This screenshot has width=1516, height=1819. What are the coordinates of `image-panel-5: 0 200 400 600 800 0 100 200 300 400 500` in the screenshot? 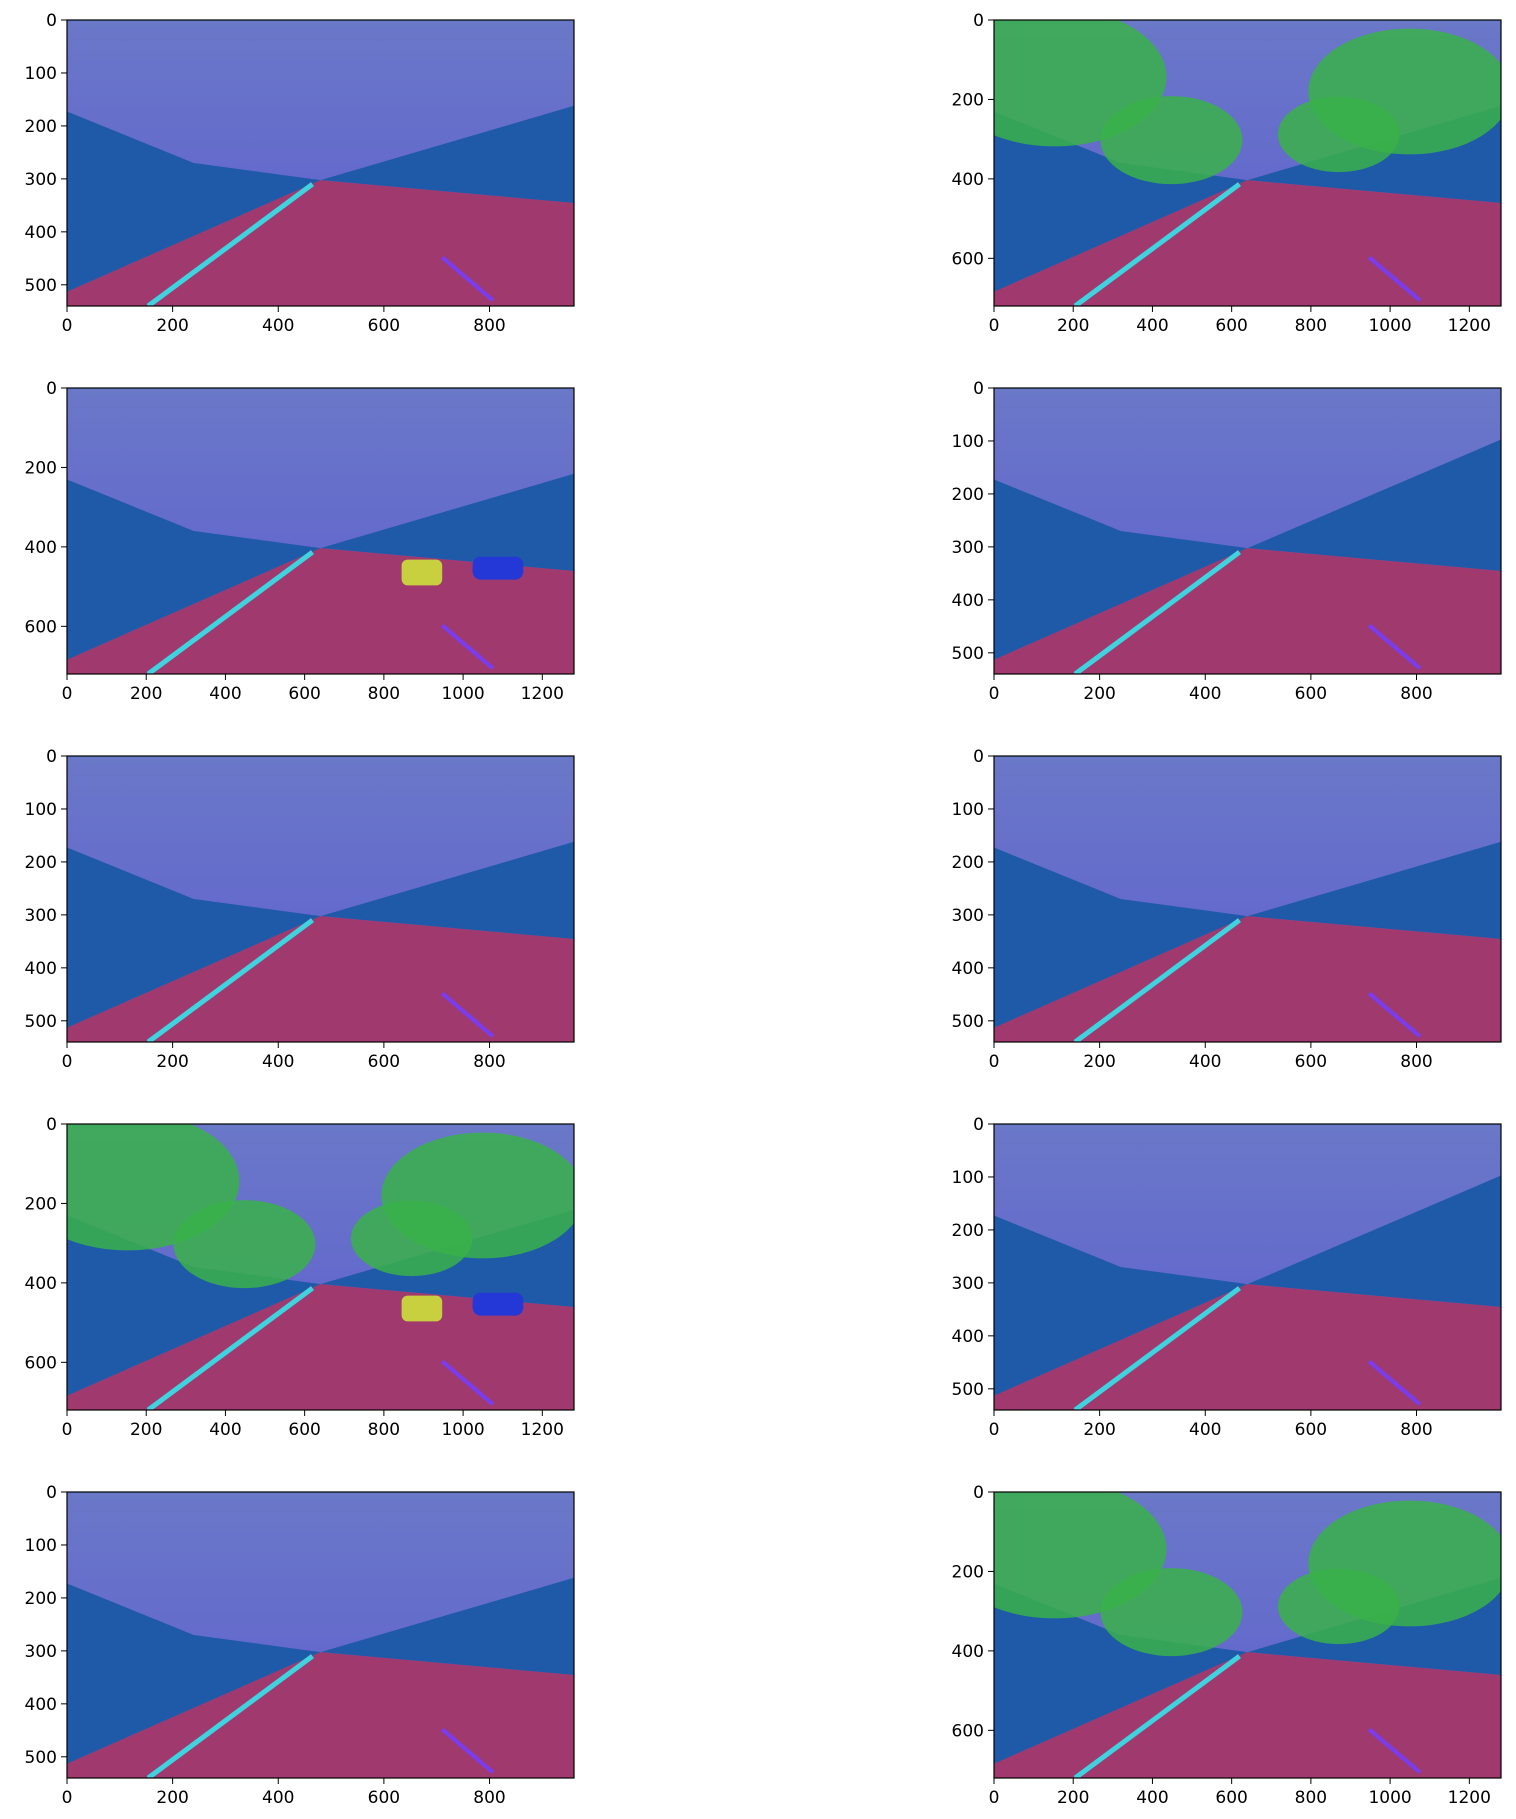 It's located at (300, 909).